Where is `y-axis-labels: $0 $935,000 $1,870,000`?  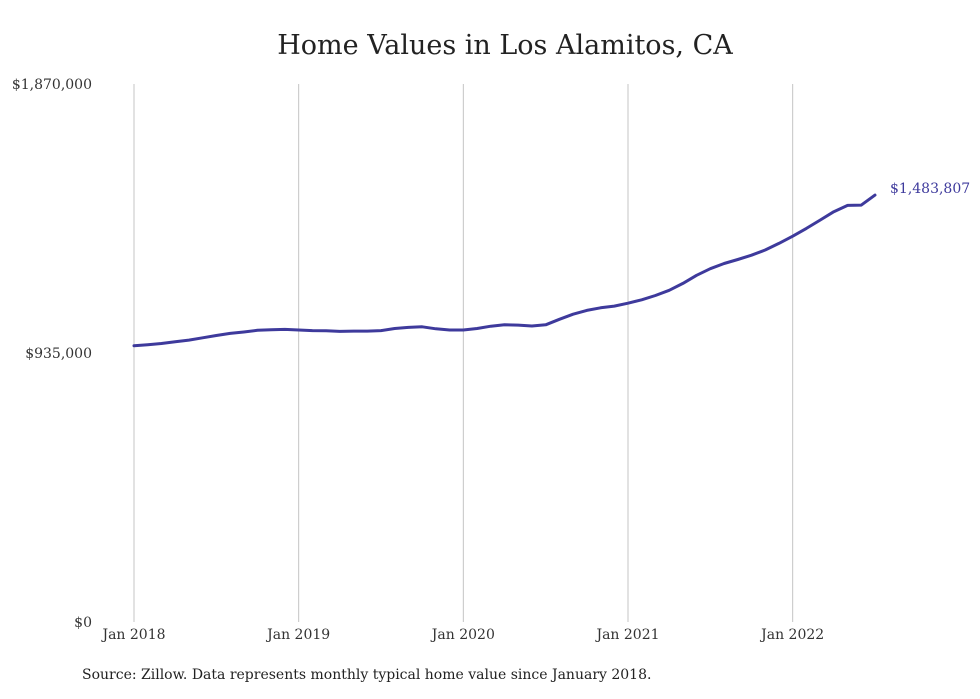 y-axis-labels: $0 $935,000 $1,870,000 is located at coordinates (52, 354).